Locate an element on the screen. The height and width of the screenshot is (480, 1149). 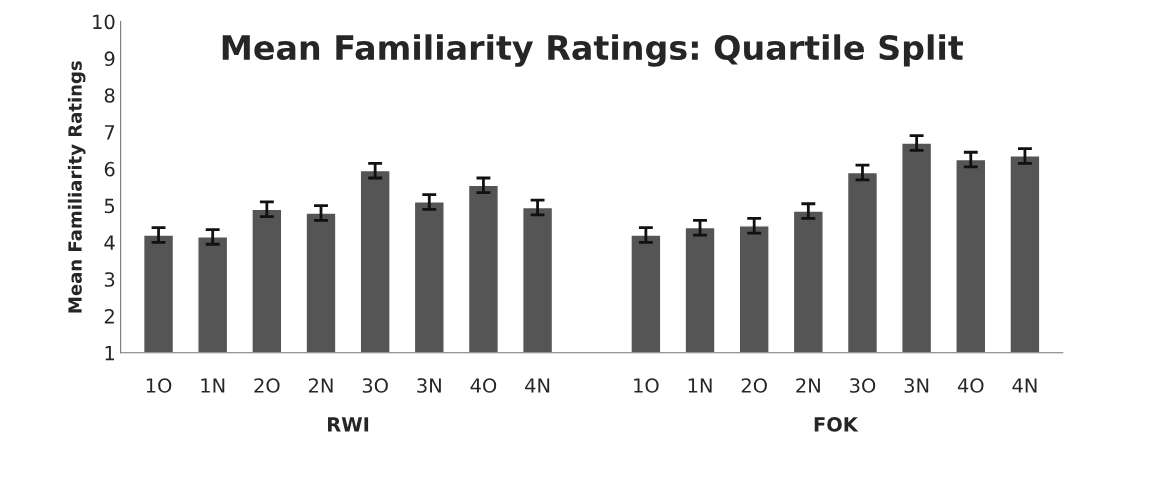
y-tick-label: 5 is located at coordinates (109, 206).